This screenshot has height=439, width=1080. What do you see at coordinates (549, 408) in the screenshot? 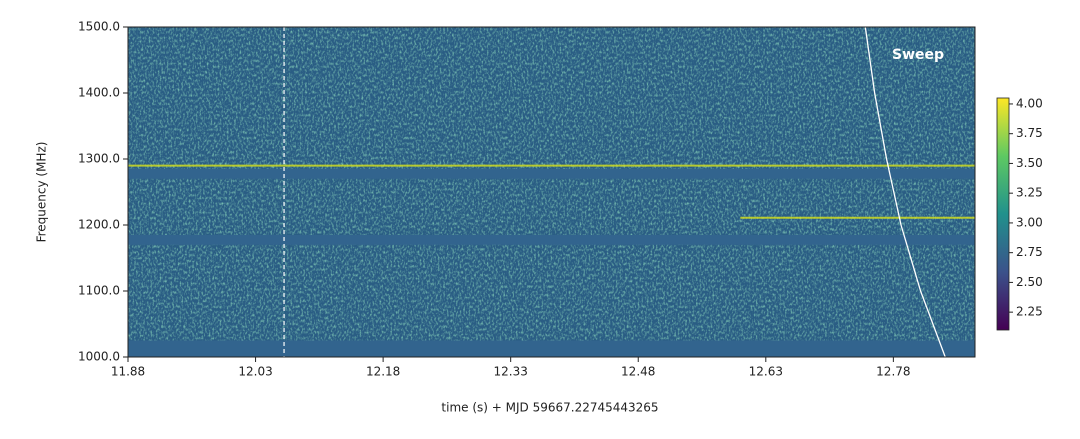
I see `x-axis-label: time (s) + MJD 59667.22745443265` at bounding box center [549, 408].